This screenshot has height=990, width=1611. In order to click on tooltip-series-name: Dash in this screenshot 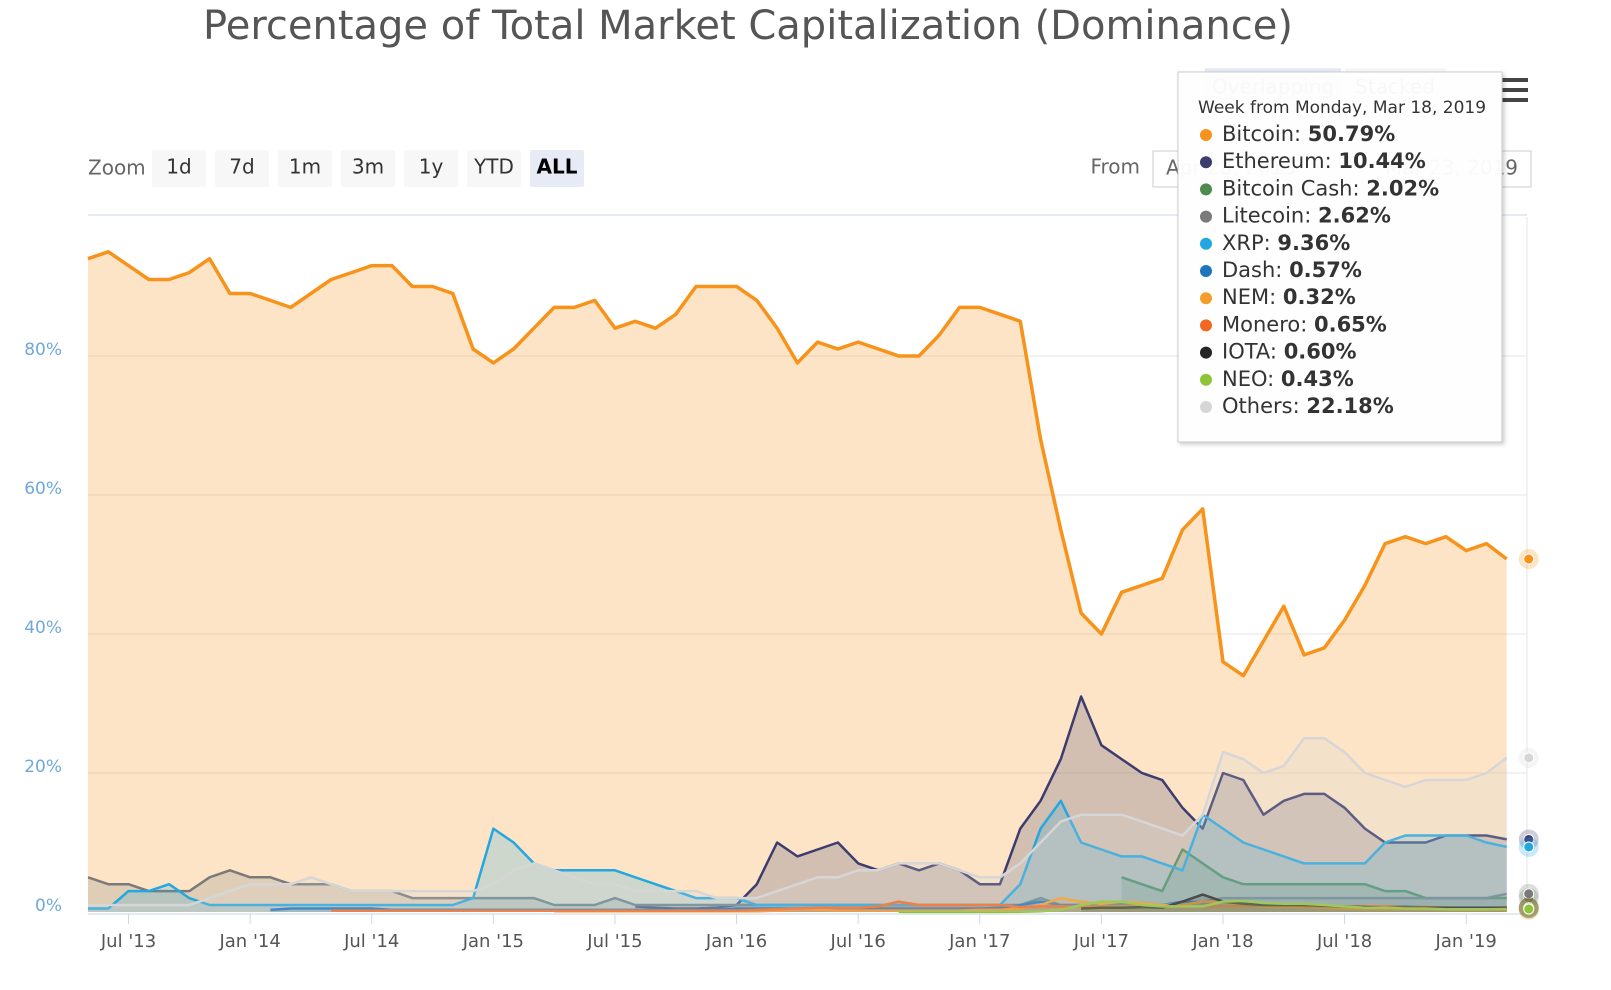, I will do `click(1248, 270)`.